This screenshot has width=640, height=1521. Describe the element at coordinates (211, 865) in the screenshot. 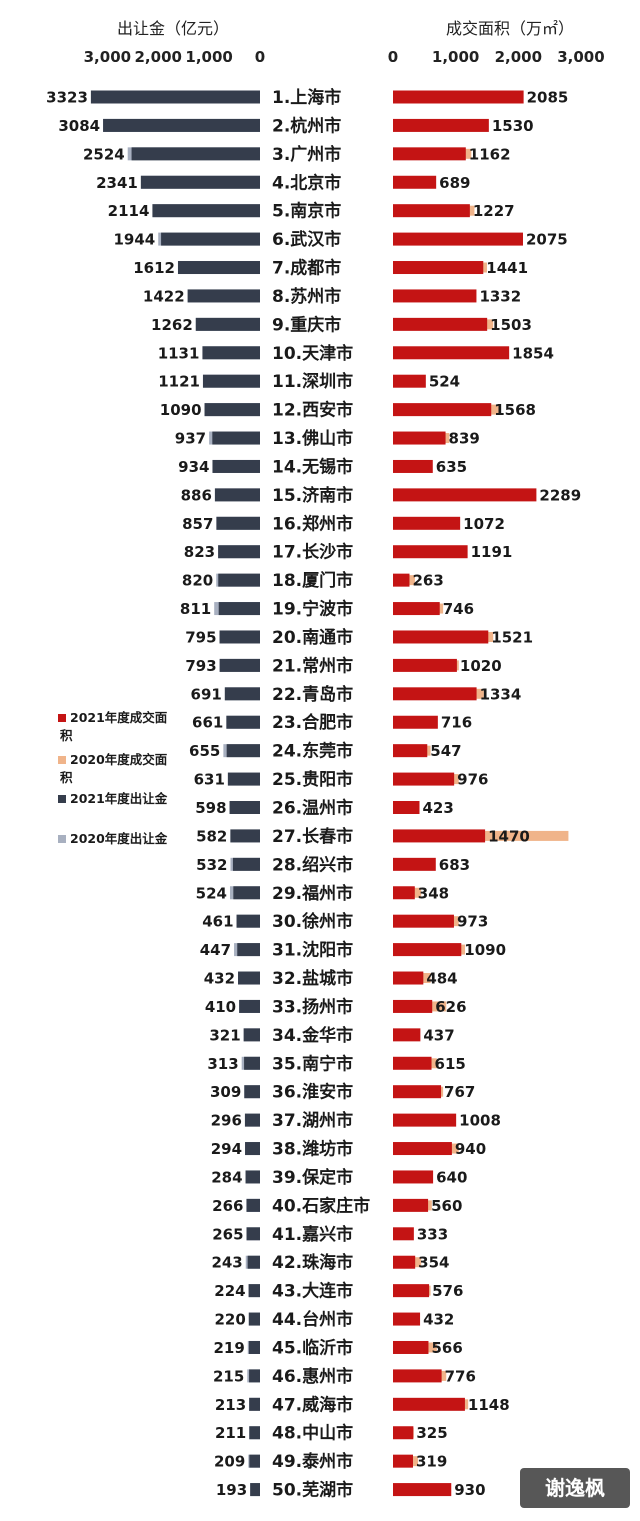

I see `land-revenue-value-label: 532` at that location.